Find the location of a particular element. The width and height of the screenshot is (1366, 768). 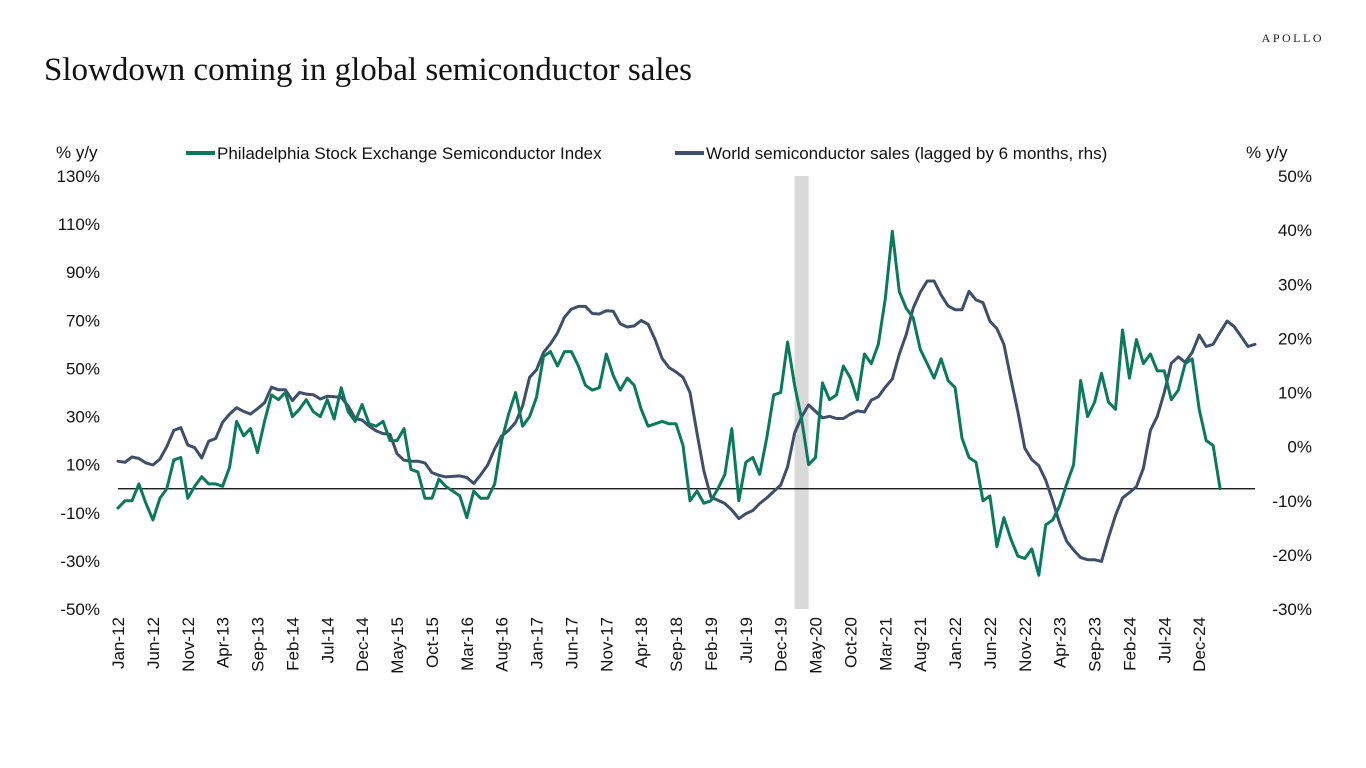

left-tick-label: -50% is located at coordinates (80, 609).